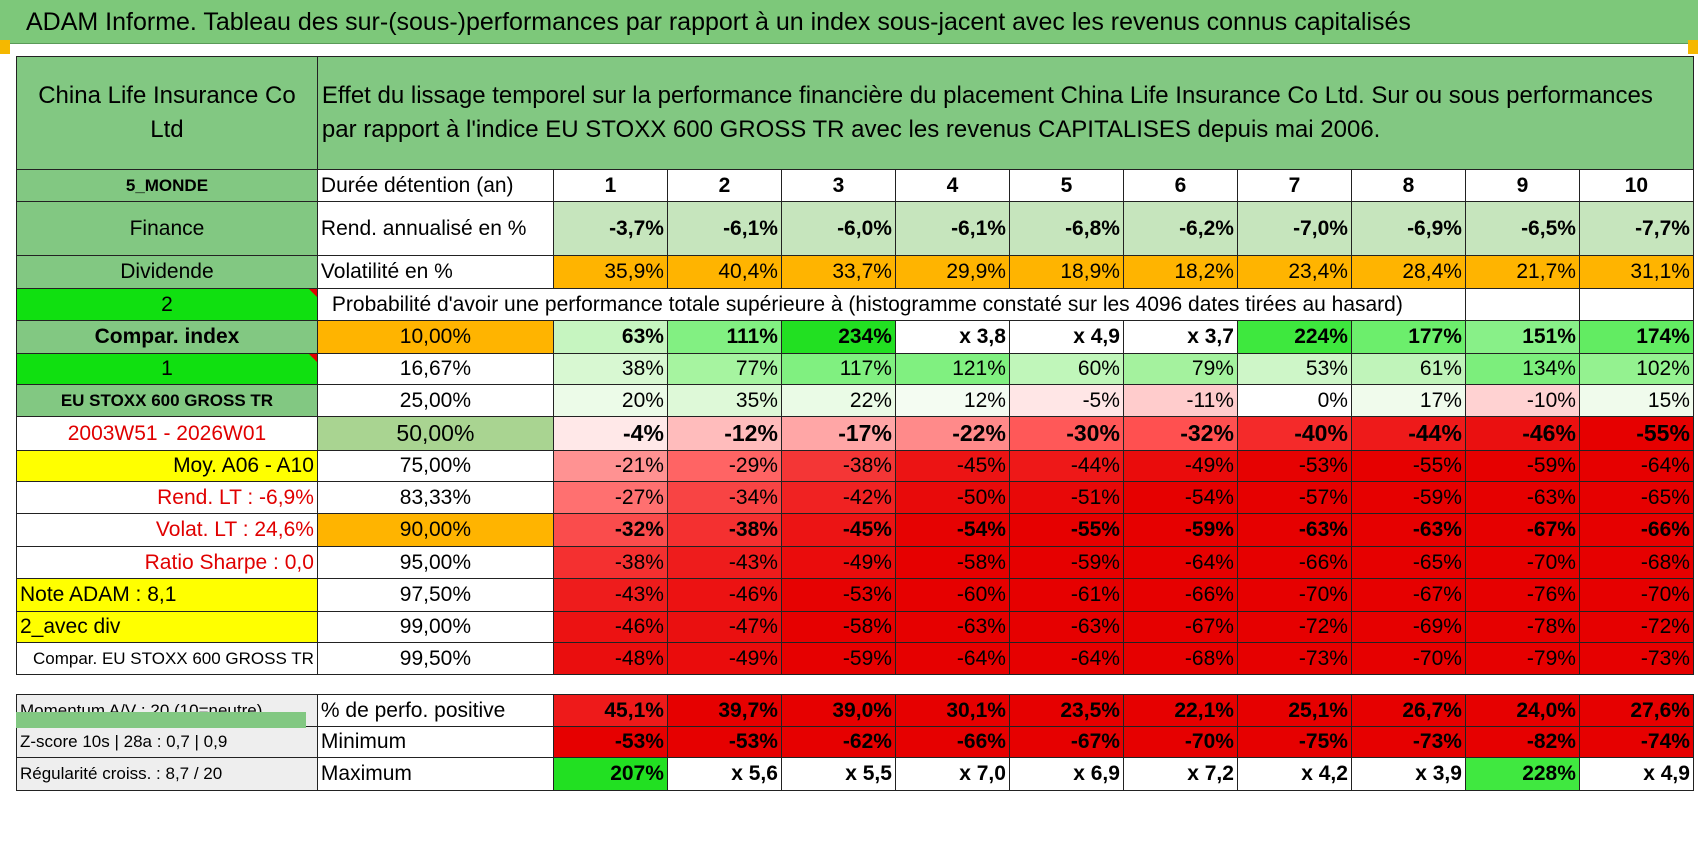 The height and width of the screenshot is (848, 1698). I want to click on percentile-value-cell: x 4,9, so click(1066, 337).